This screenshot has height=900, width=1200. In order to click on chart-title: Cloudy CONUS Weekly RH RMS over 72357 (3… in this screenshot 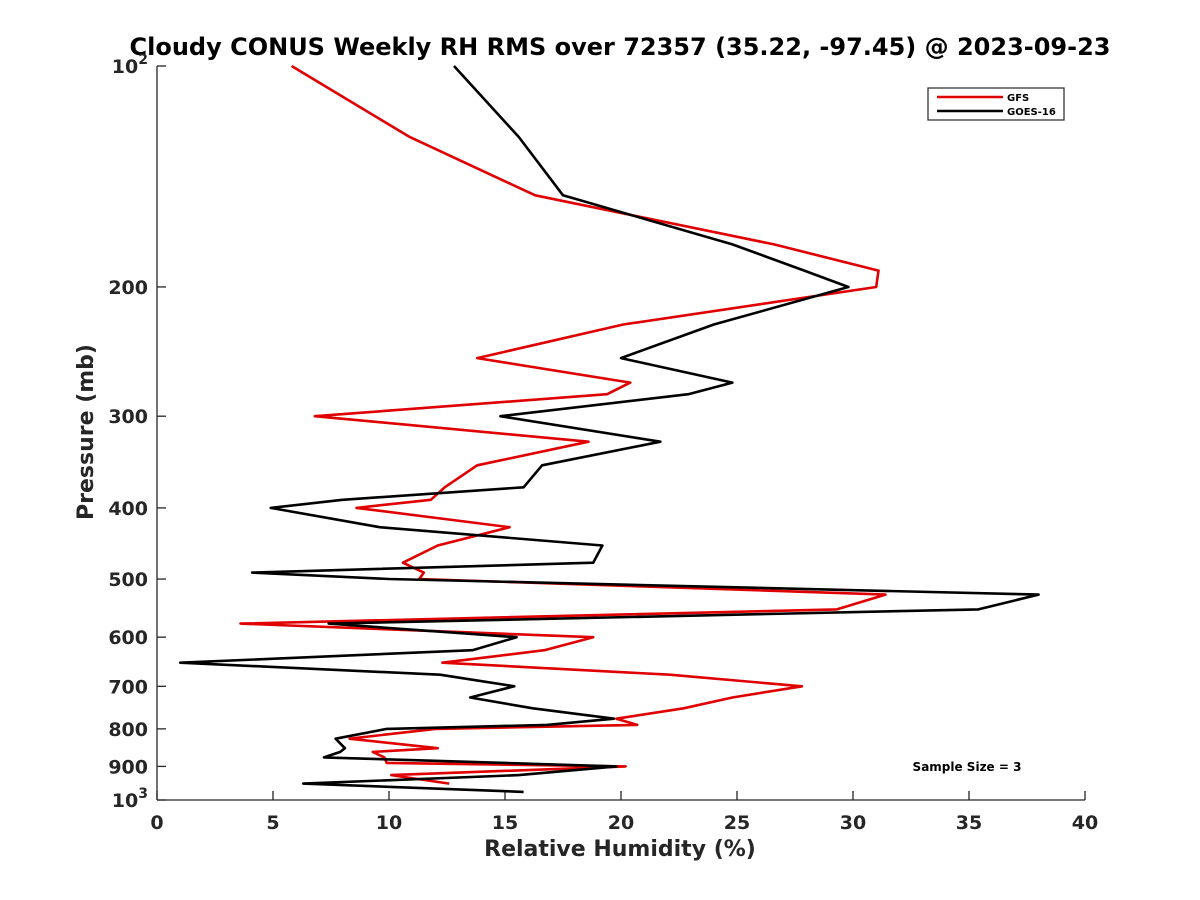, I will do `click(620, 47)`.